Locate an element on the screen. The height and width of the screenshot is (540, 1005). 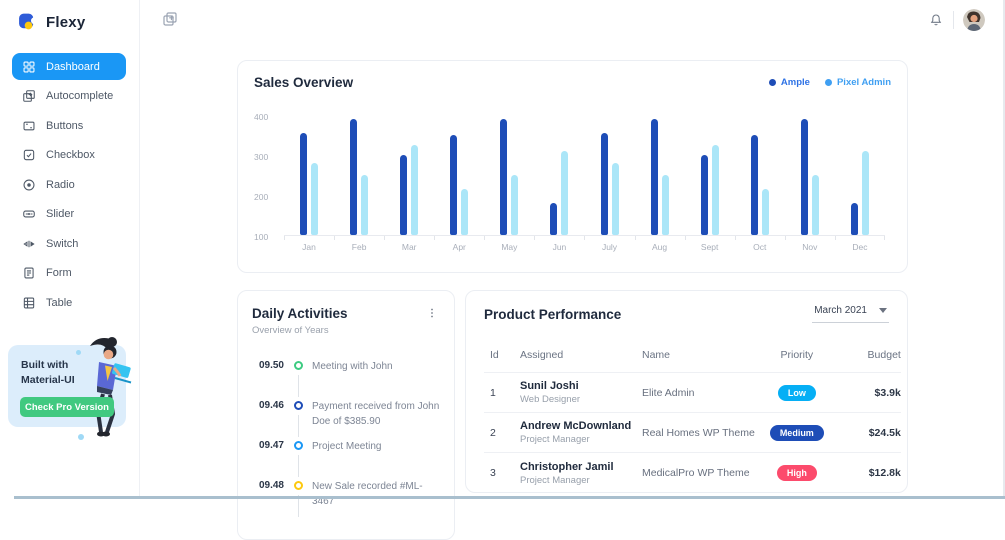
period-dropdown: March 2021 is located at coordinates (850, 314).